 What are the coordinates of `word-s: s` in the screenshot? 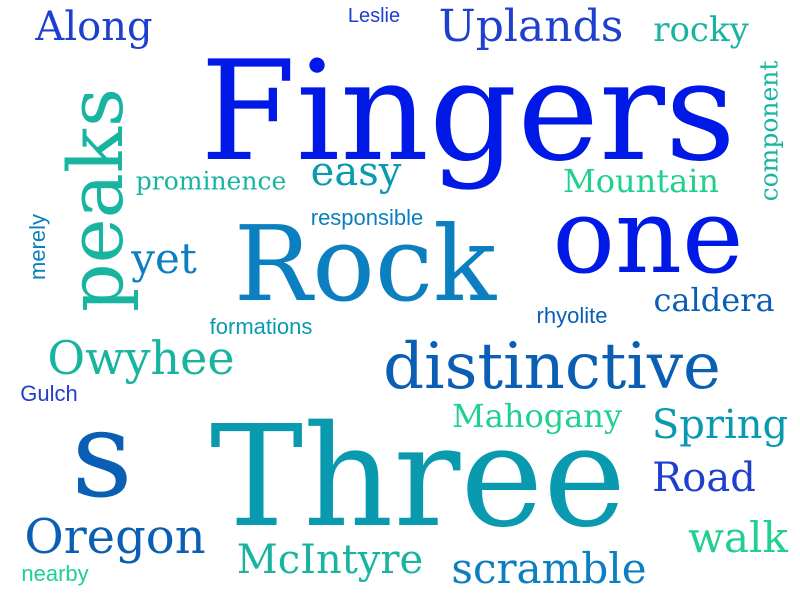 It's located at (102, 455).